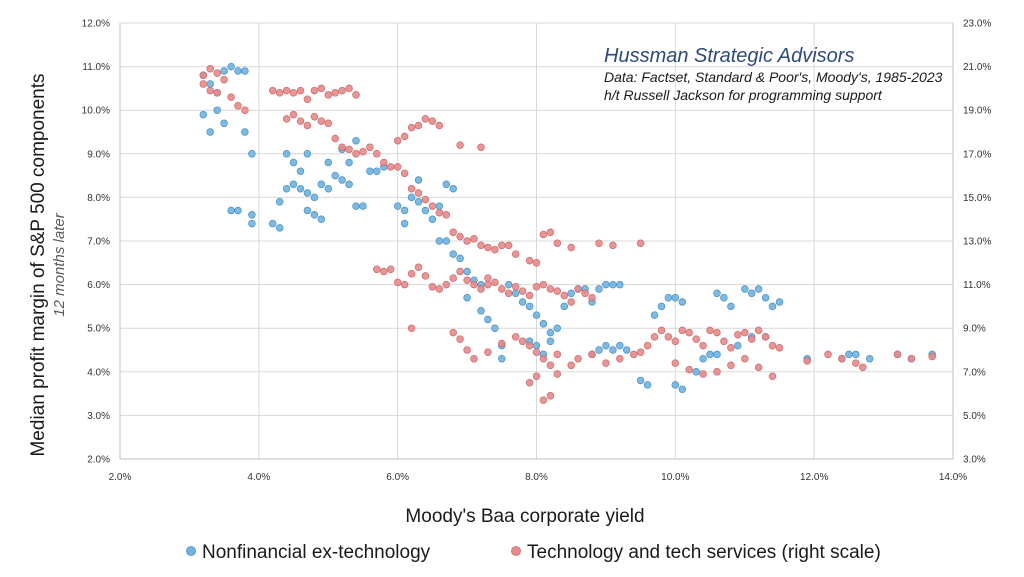  I want to click on y2-tick-label: 11.0%, so click(977, 285).